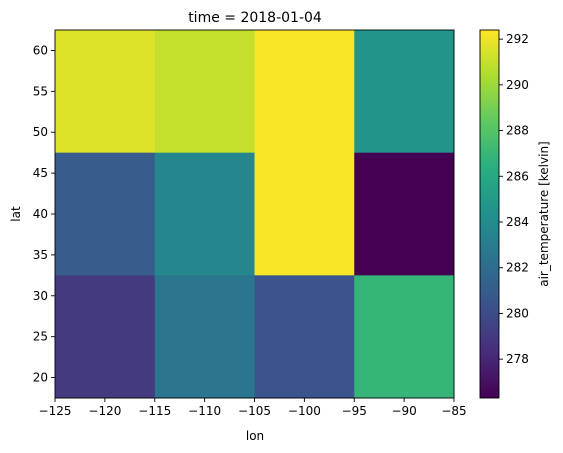 Image resolution: width=563 pixels, height=453 pixels. Describe the element at coordinates (55, 411) in the screenshot. I see `x-tick-label: −125` at that location.